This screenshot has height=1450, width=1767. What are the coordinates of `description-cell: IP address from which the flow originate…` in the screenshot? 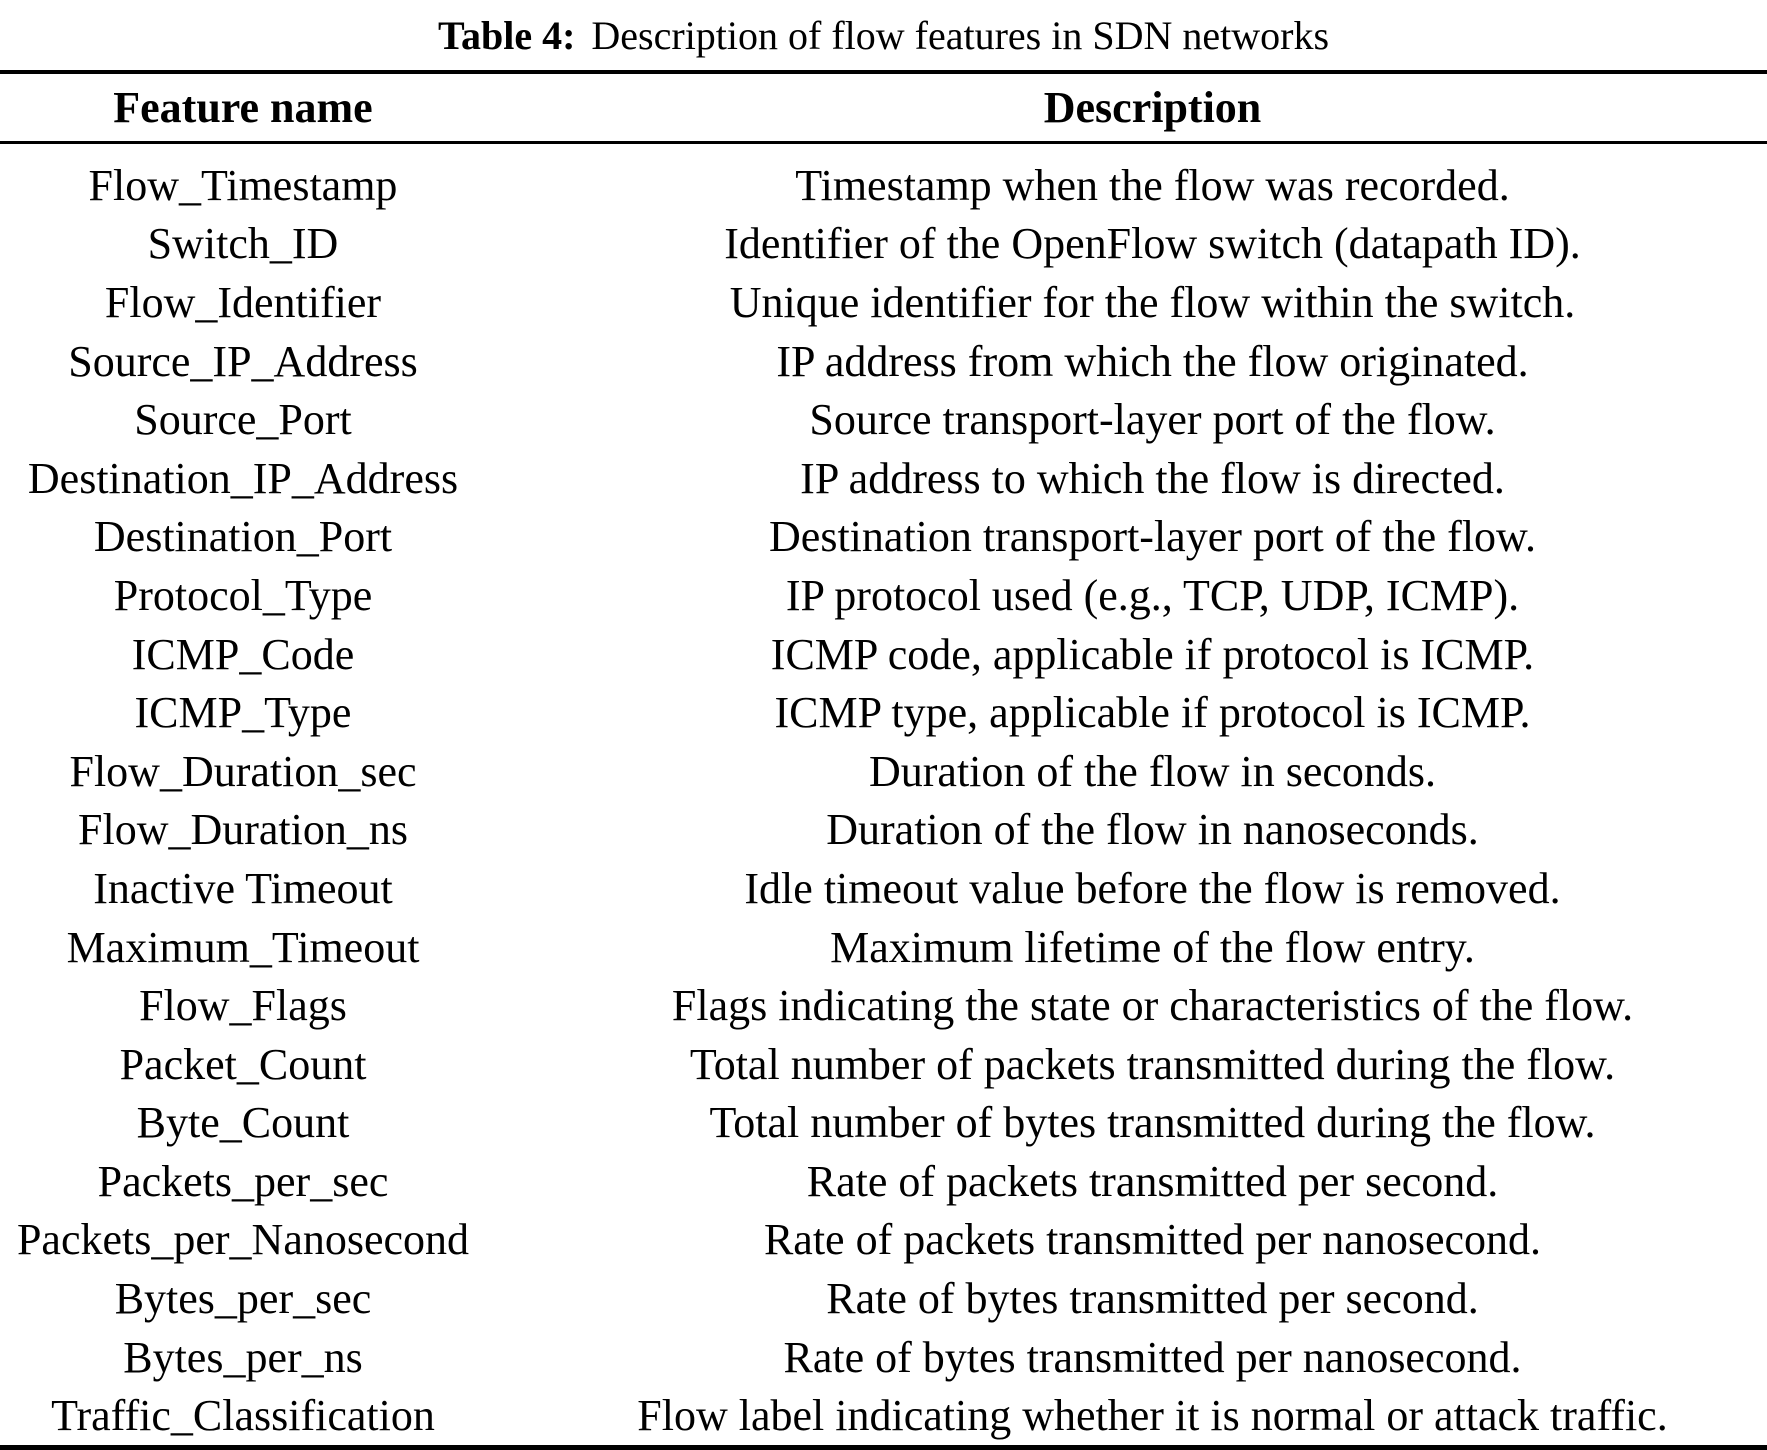 It's located at (1152, 361).